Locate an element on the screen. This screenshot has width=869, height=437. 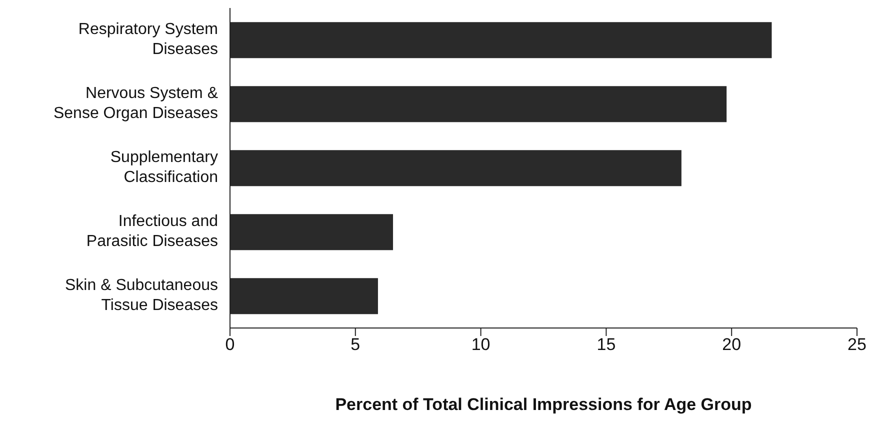
x-tick-label: 10 is located at coordinates (480, 344).